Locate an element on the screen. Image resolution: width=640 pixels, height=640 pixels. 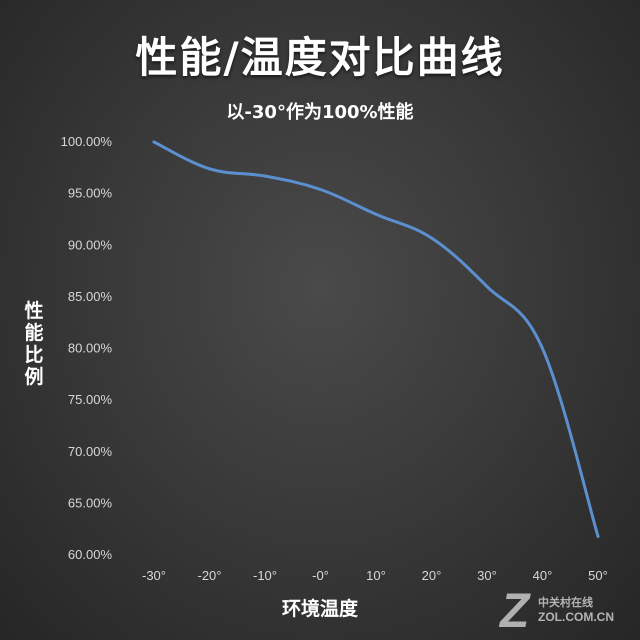
y-tick-label: 65.00% is located at coordinates (90, 502).